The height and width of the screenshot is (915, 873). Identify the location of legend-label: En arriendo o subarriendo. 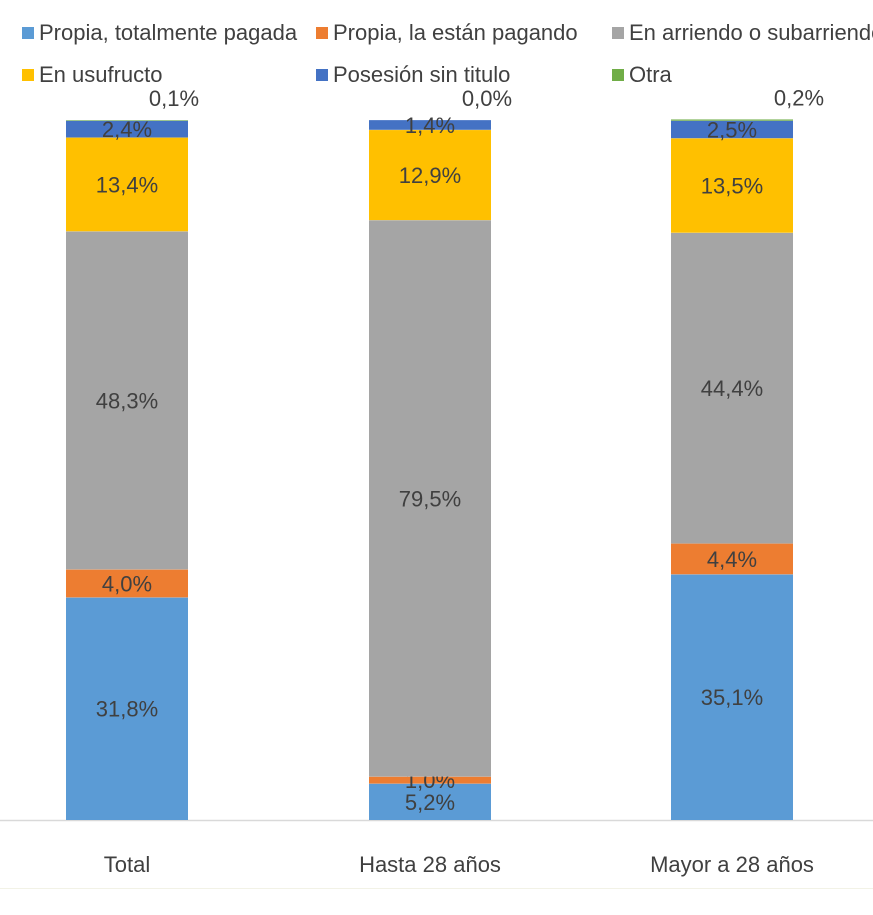
(751, 32).